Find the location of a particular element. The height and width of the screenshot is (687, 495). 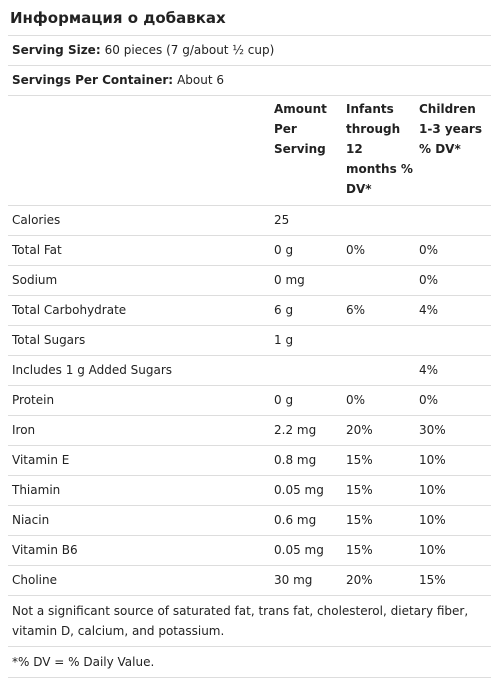

nutrient: Thiamin is located at coordinates (36, 490).